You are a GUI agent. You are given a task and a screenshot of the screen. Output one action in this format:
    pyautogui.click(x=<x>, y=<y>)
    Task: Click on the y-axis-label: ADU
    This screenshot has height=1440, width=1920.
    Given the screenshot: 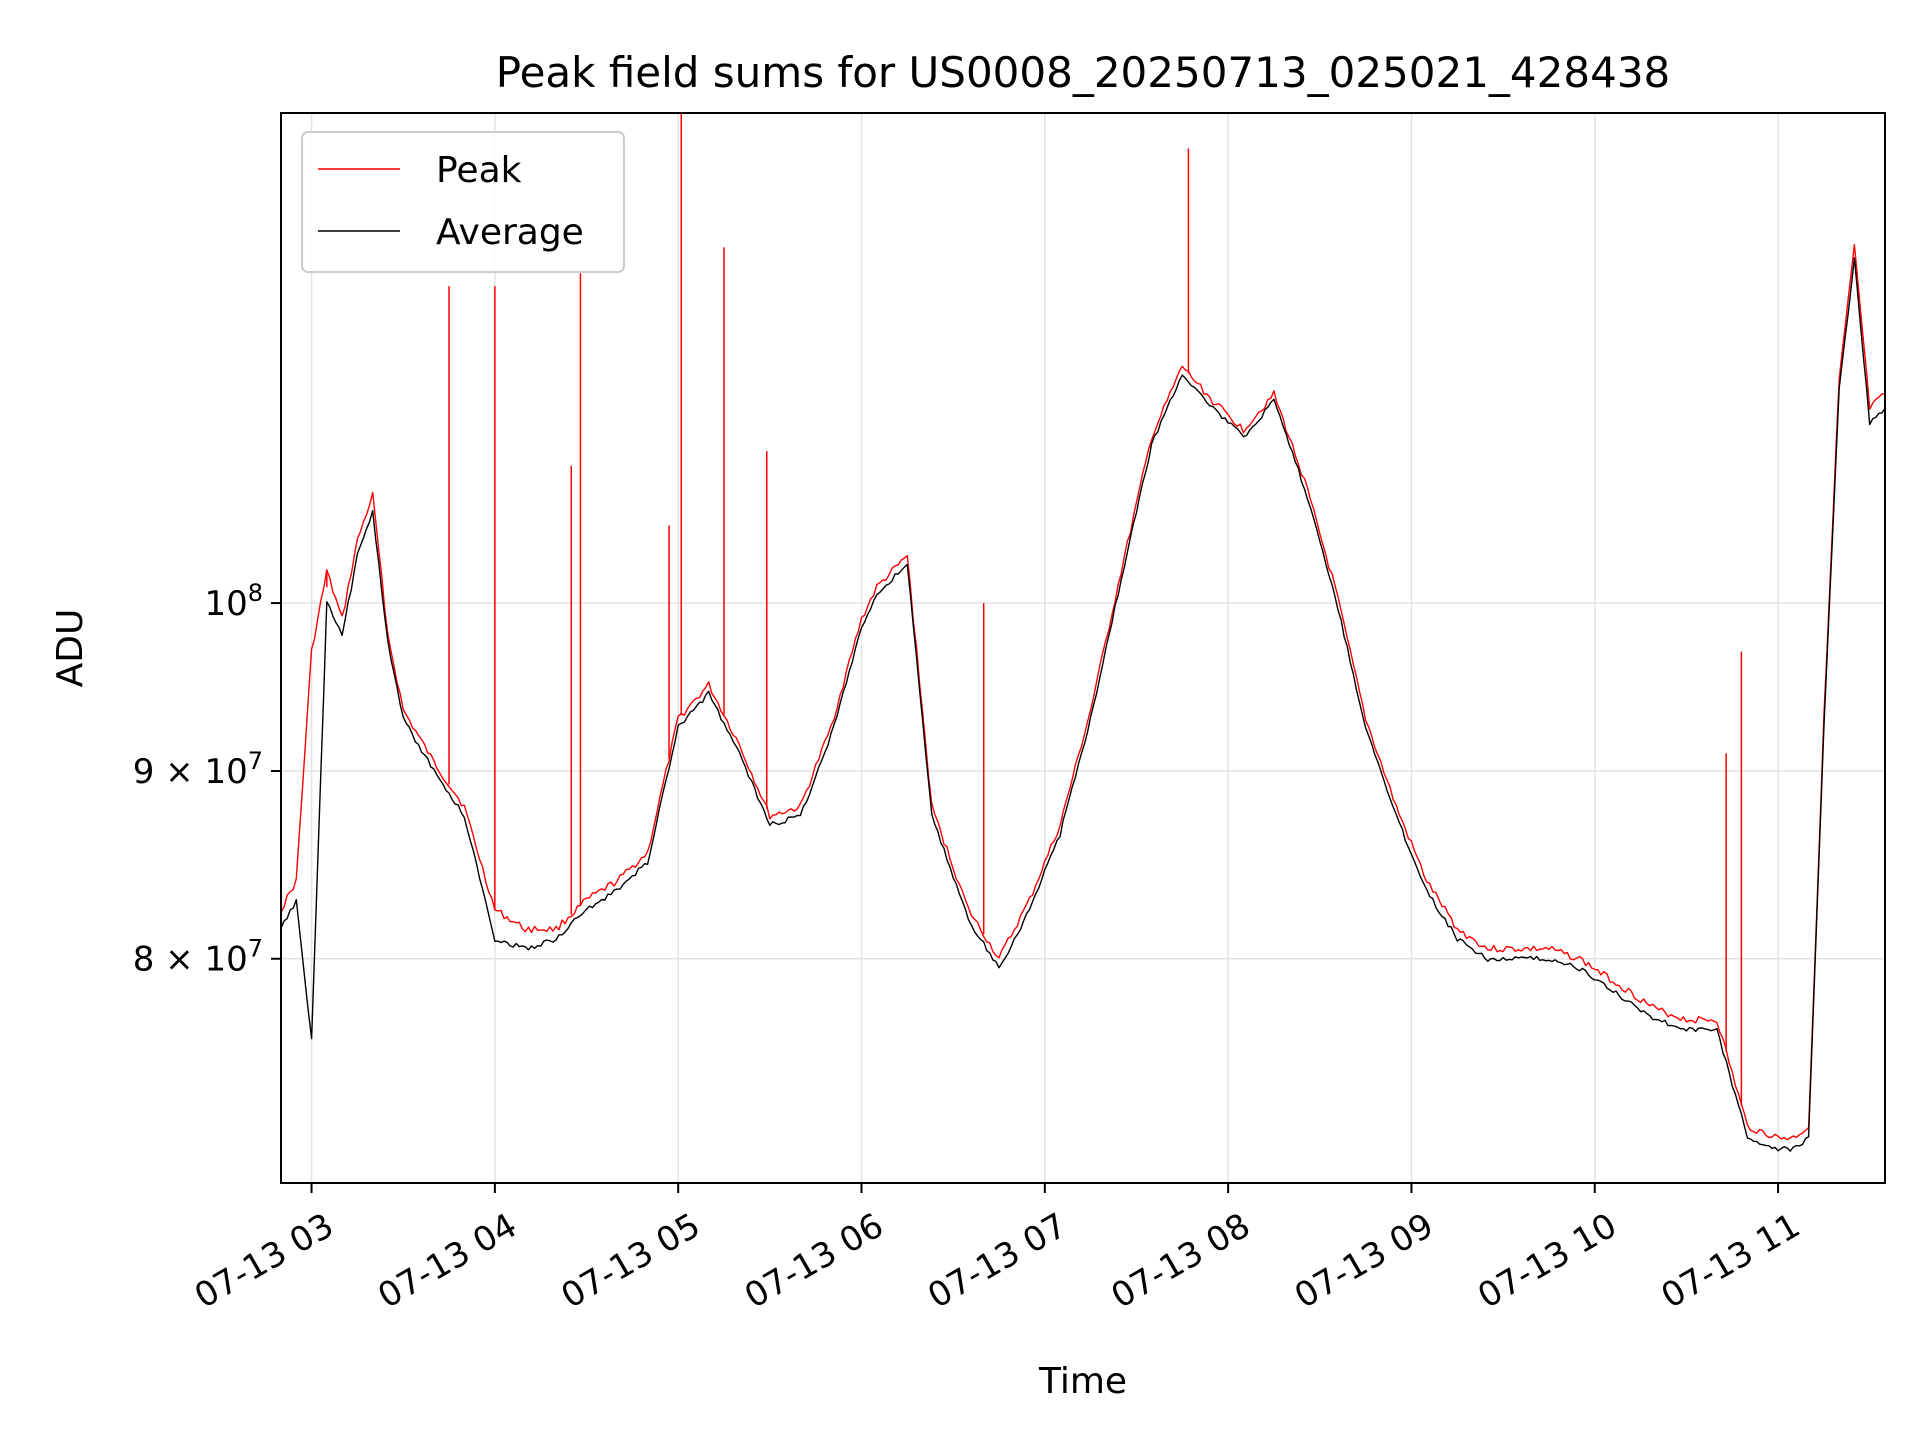 What is the action you would take?
    pyautogui.click(x=70, y=648)
    